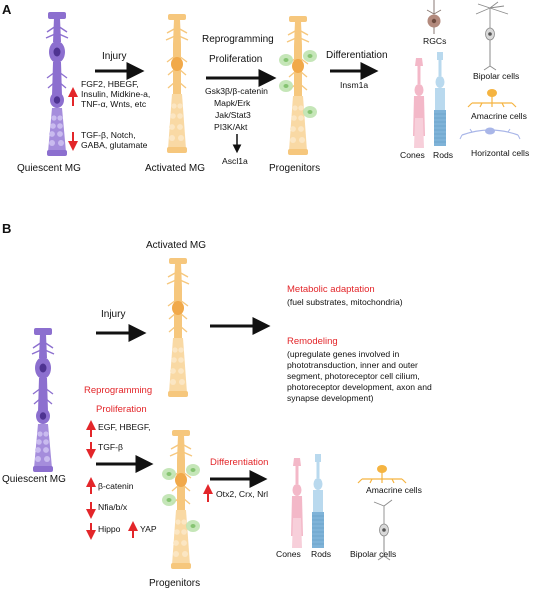 This screenshot has width=540, height=593. I want to click on nfia-label: Nfia/b/x, so click(113, 507).